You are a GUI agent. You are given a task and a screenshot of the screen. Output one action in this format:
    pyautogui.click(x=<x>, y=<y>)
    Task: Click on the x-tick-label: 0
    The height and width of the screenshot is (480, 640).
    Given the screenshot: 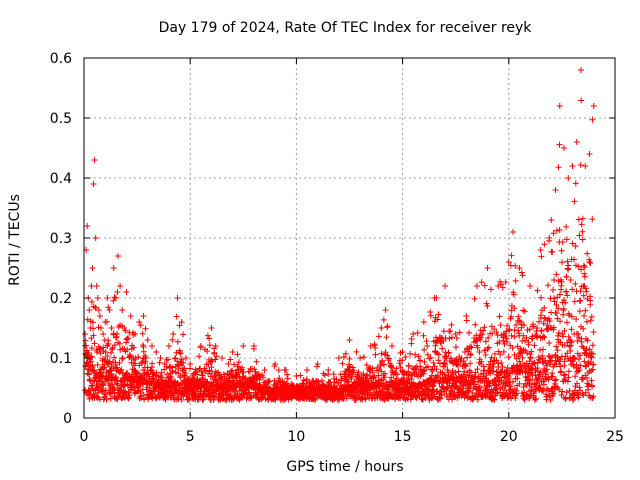 What is the action you would take?
    pyautogui.click(x=84, y=437)
    